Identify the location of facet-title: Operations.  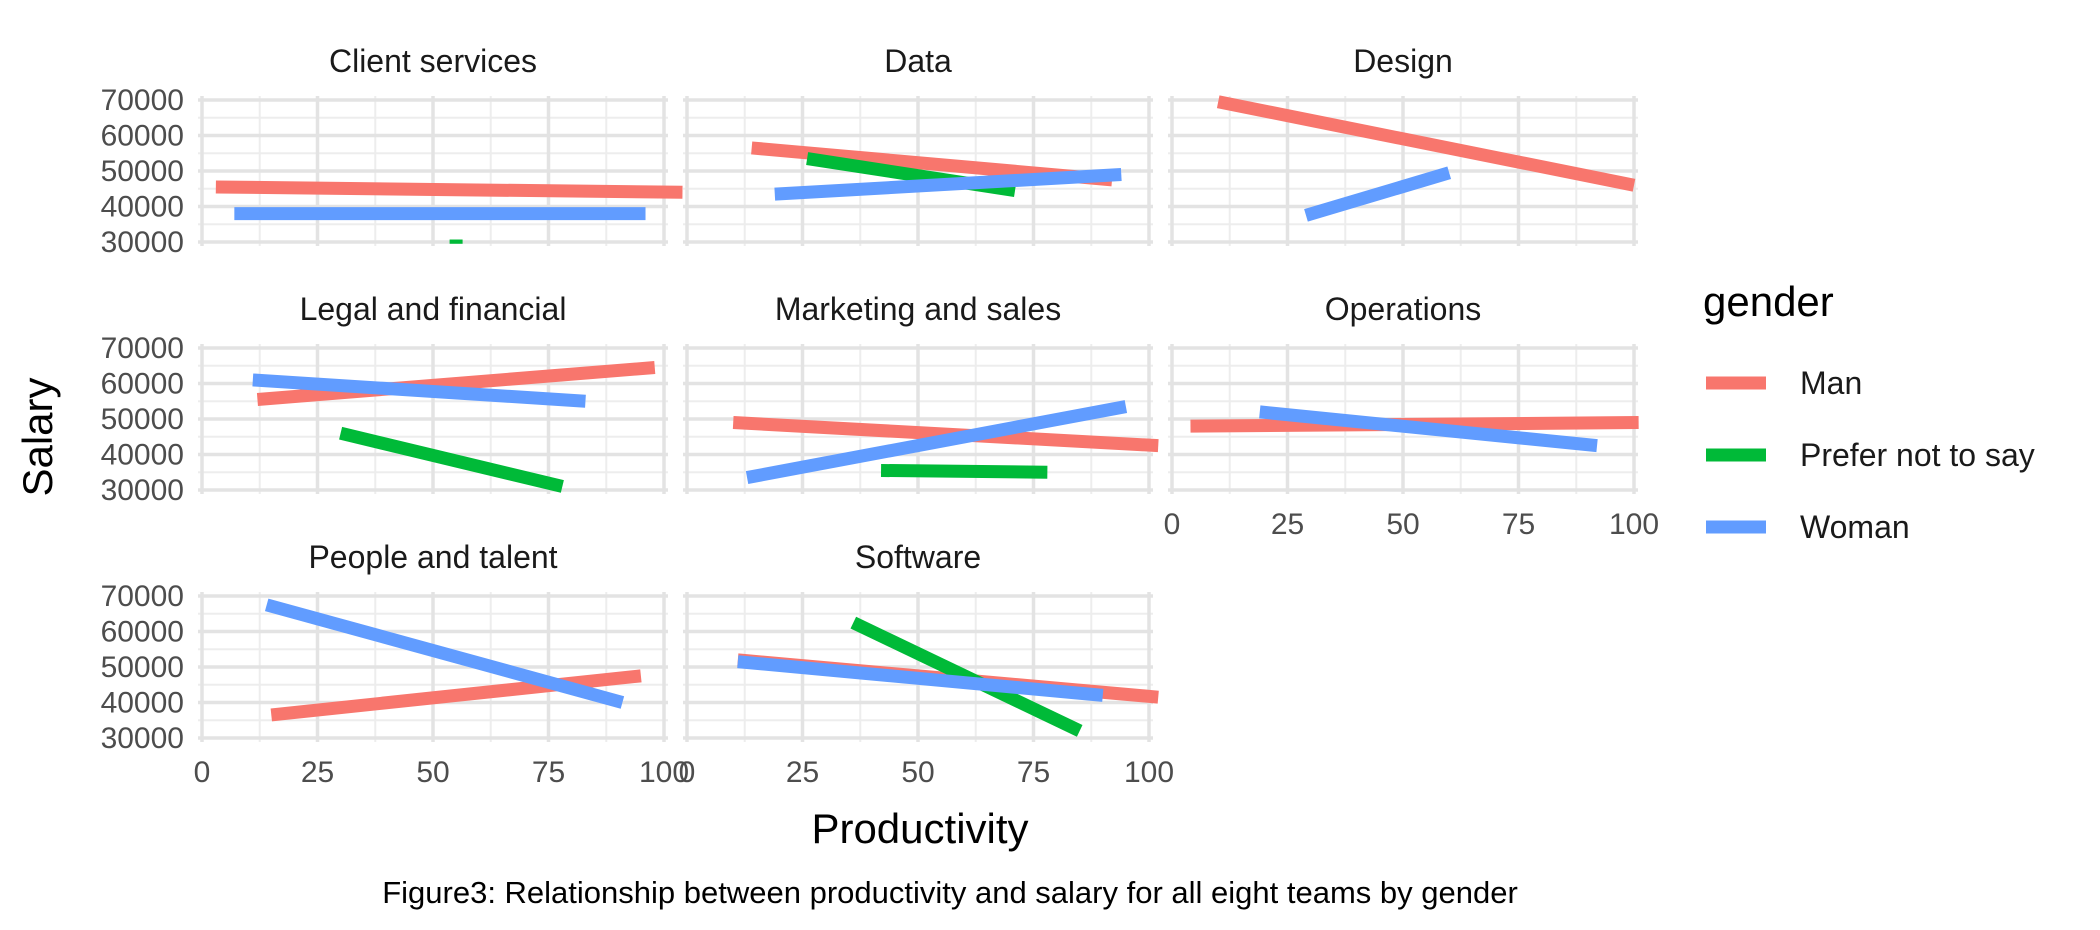
(1403, 309).